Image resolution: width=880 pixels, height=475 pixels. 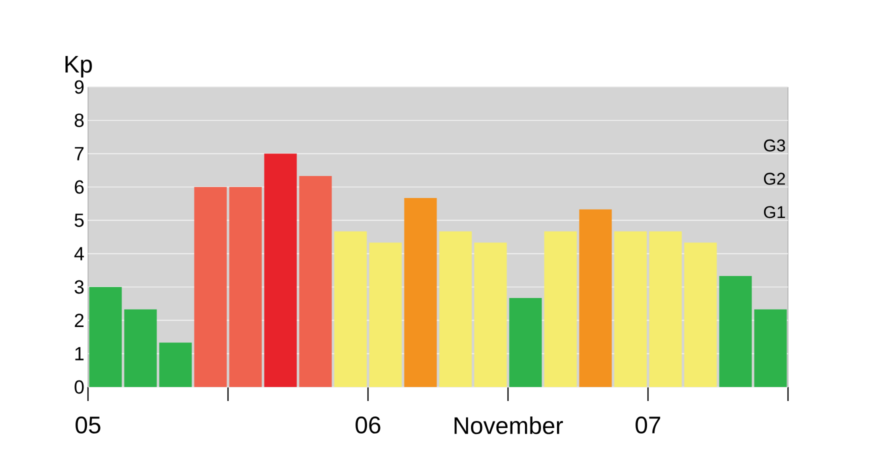 I want to click on text: 05, so click(x=88, y=425).